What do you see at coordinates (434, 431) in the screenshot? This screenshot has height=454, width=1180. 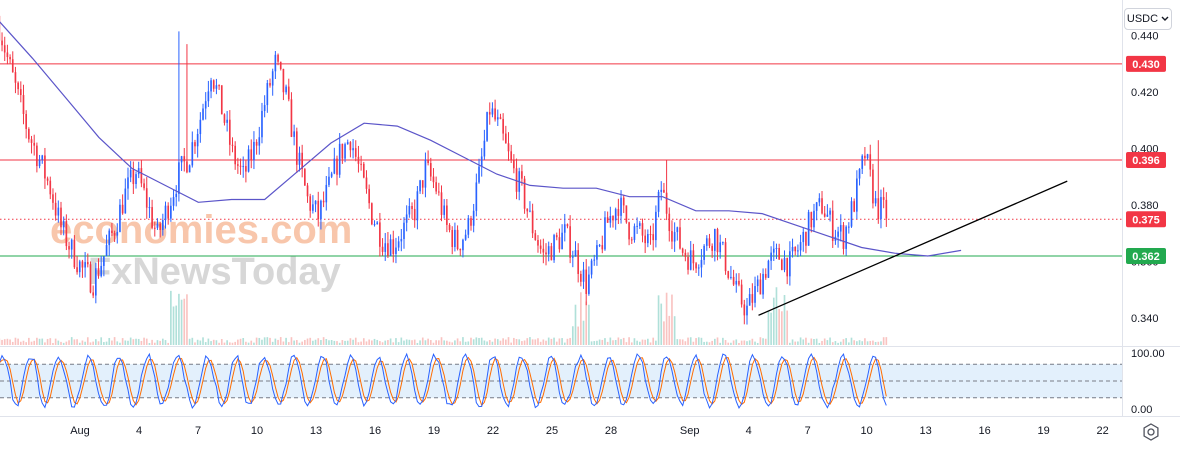 I see `time-tick-label: 19` at bounding box center [434, 431].